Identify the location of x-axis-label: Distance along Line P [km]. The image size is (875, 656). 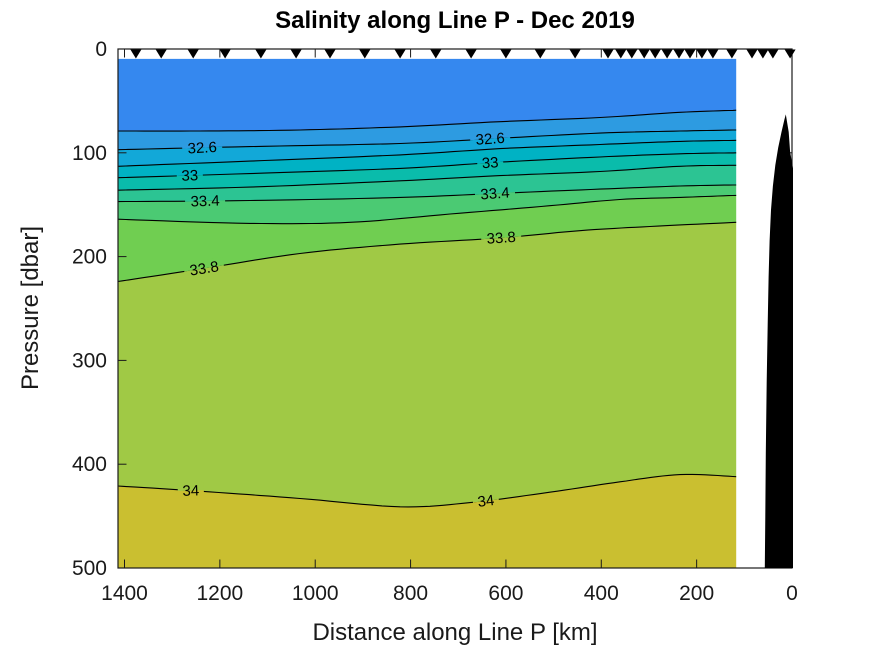
(455, 632).